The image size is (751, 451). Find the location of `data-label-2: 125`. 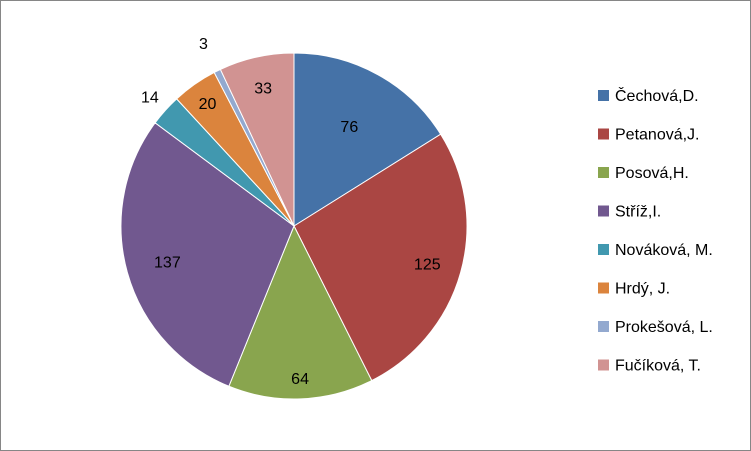

data-label-2: 125 is located at coordinates (427, 264).